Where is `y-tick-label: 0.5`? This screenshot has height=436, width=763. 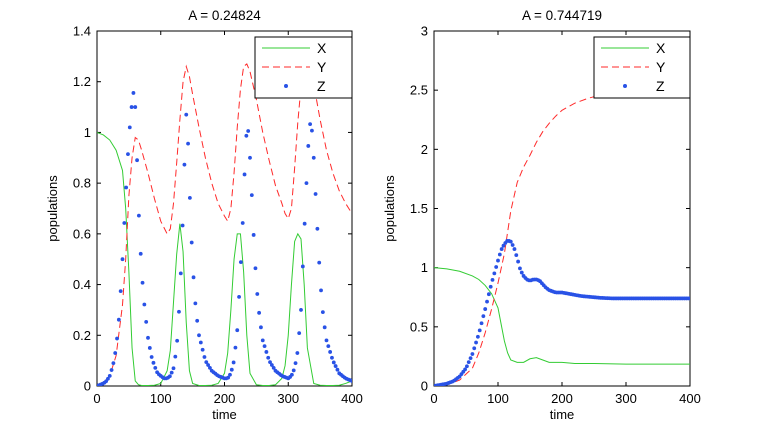
y-tick-label: 0.5 is located at coordinates (419, 326).